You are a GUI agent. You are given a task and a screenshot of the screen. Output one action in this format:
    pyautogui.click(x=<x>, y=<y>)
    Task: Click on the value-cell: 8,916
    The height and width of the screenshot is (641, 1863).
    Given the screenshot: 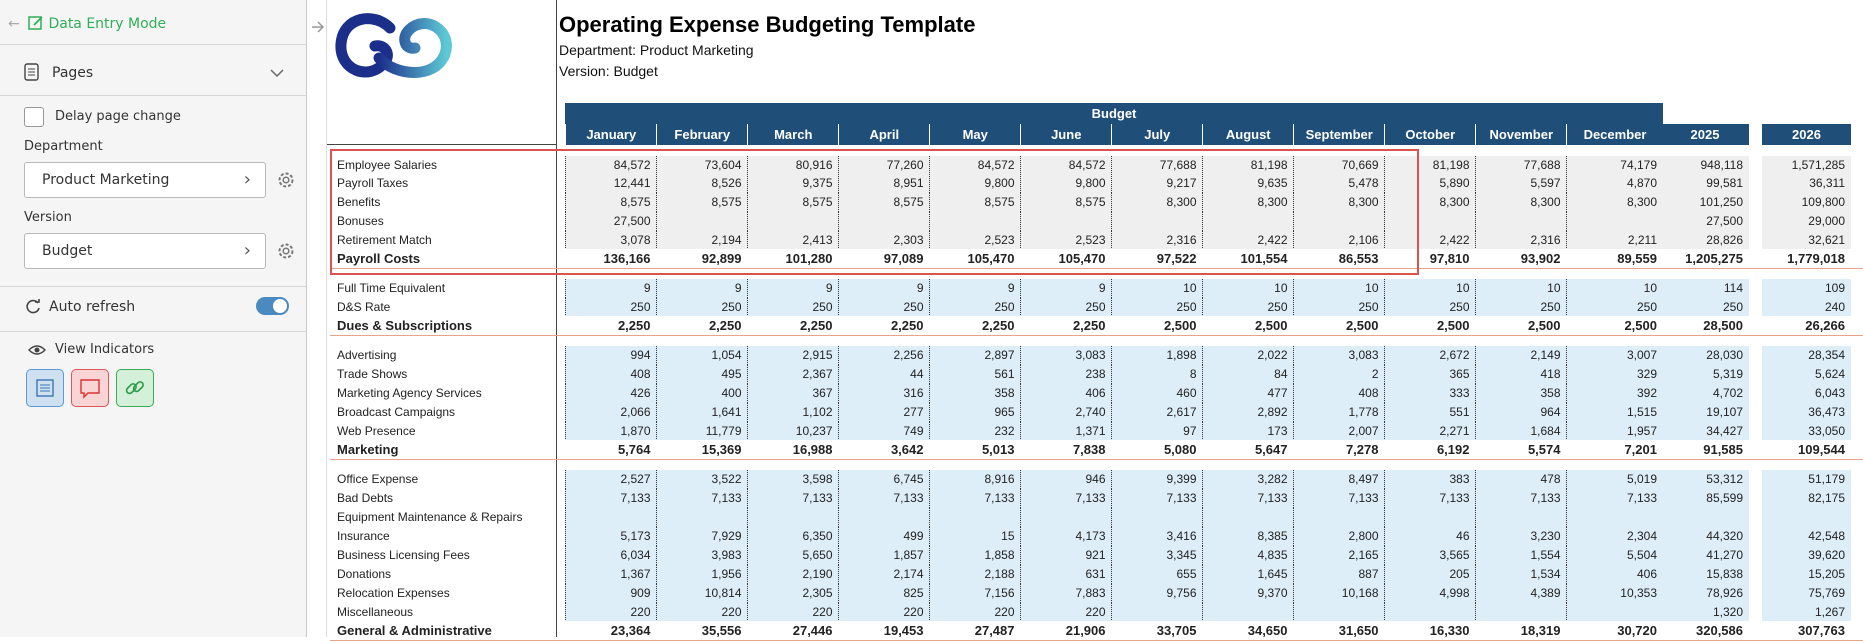 What is the action you would take?
    pyautogui.click(x=975, y=479)
    